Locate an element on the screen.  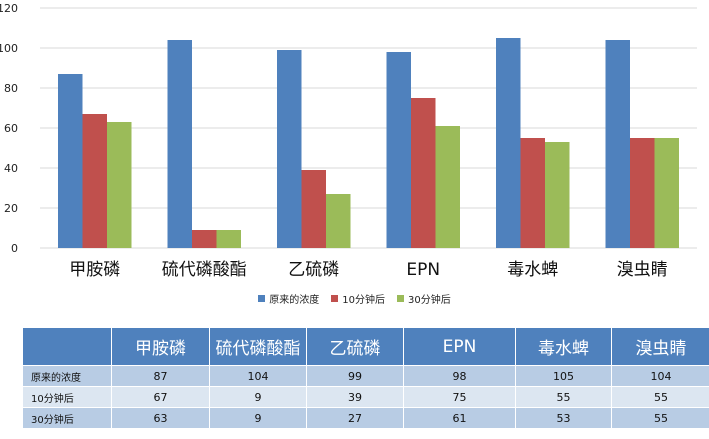
y-axis-ticks: 0 20 40 60 80 100 120 is located at coordinates (9, 128).